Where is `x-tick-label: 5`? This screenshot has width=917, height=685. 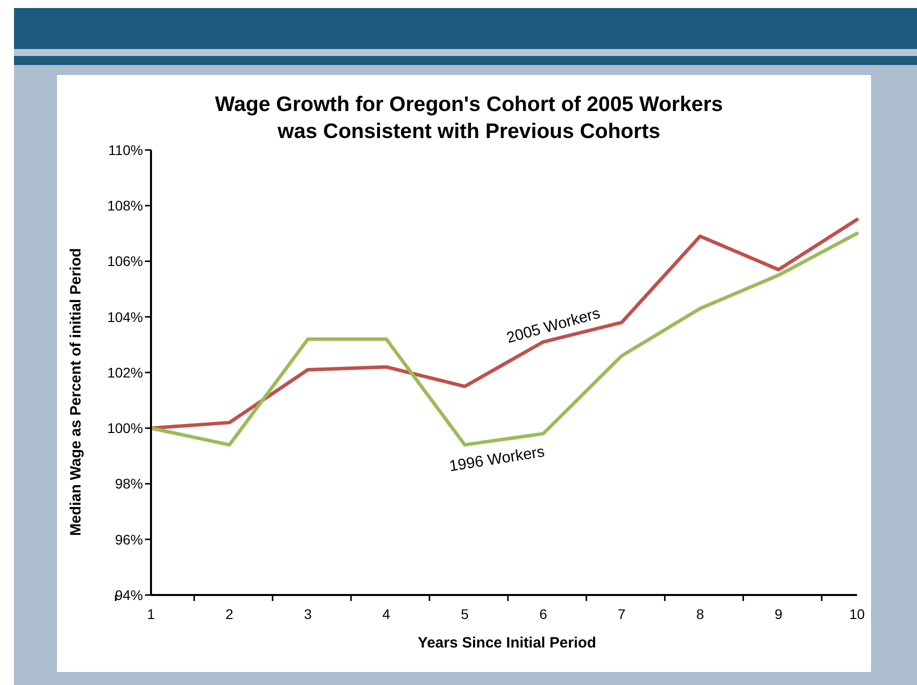 x-tick-label: 5 is located at coordinates (464, 614).